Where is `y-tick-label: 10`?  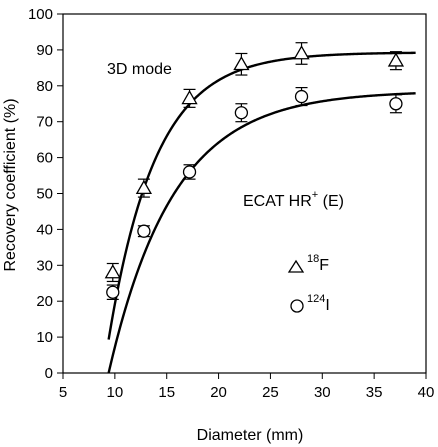 y-tick-label: 10 is located at coordinates (44, 337).